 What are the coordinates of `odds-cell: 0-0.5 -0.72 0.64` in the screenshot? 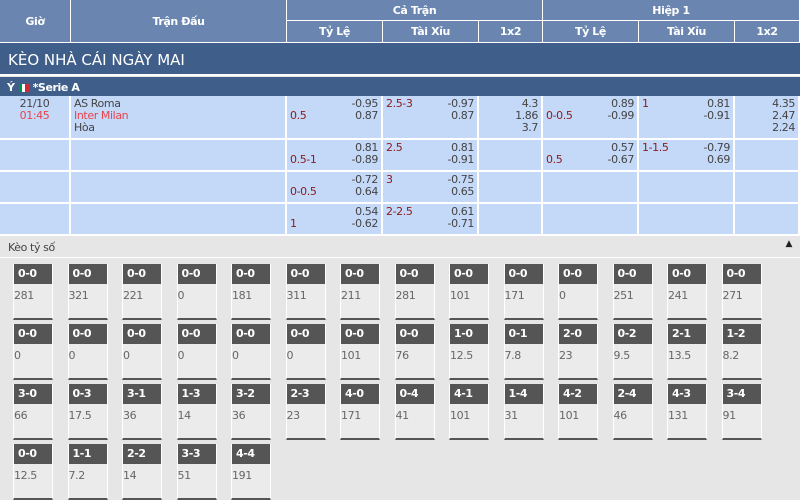 It's located at (335, 188).